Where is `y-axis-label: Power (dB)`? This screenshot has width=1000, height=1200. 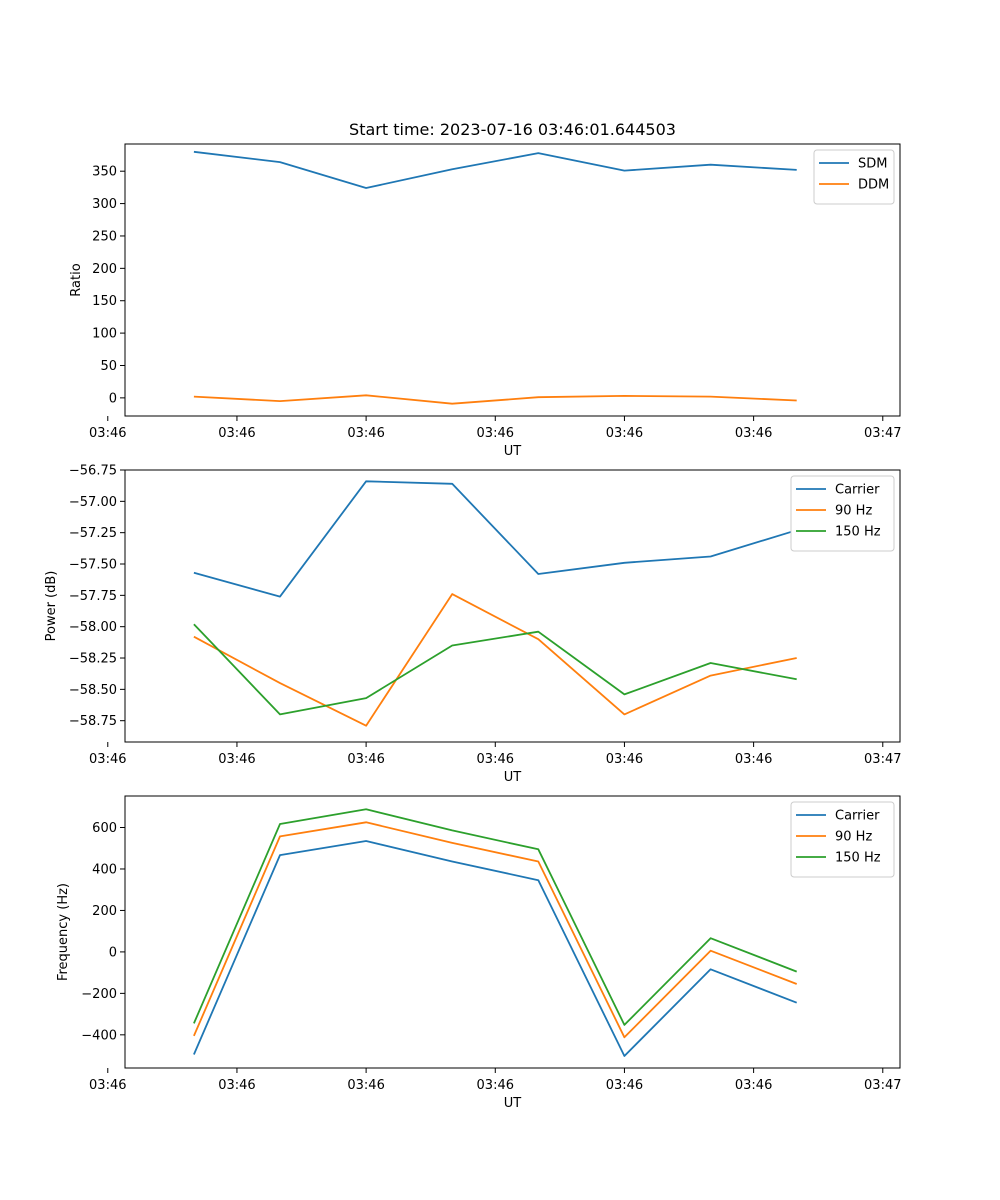 y-axis-label: Power (dB) is located at coordinates (51, 606).